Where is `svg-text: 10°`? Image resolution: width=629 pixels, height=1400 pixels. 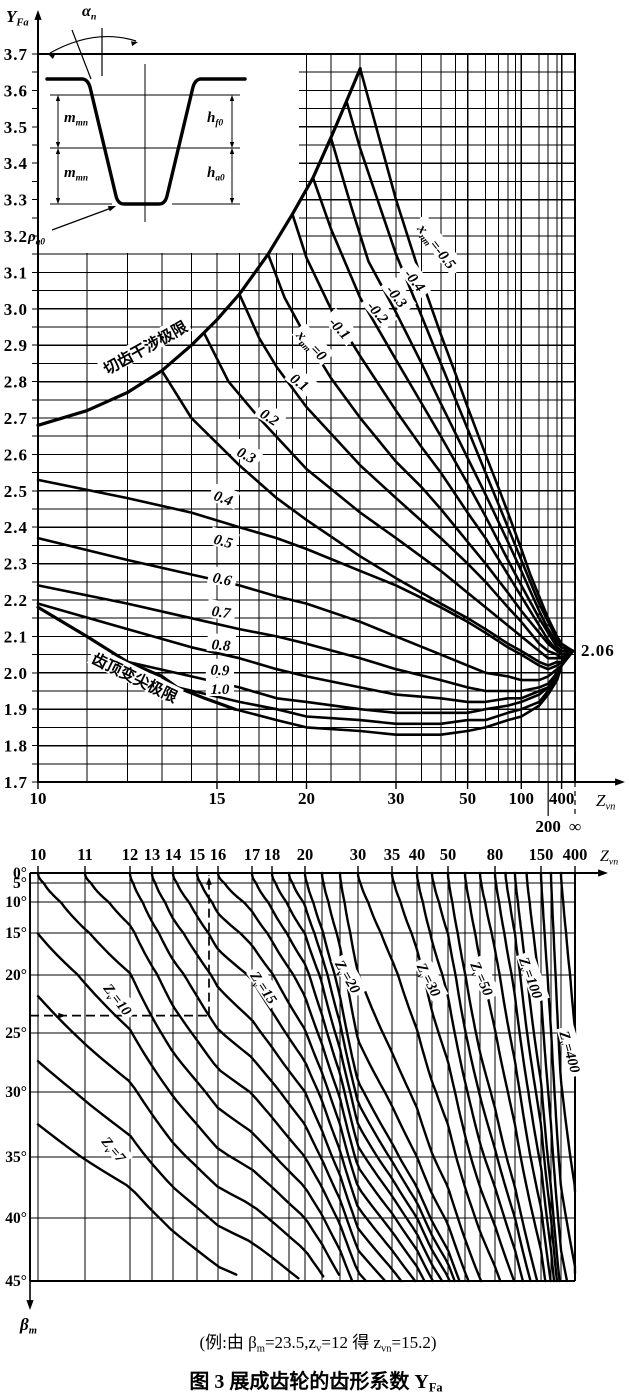 svg-text: 10° is located at coordinates (16, 902).